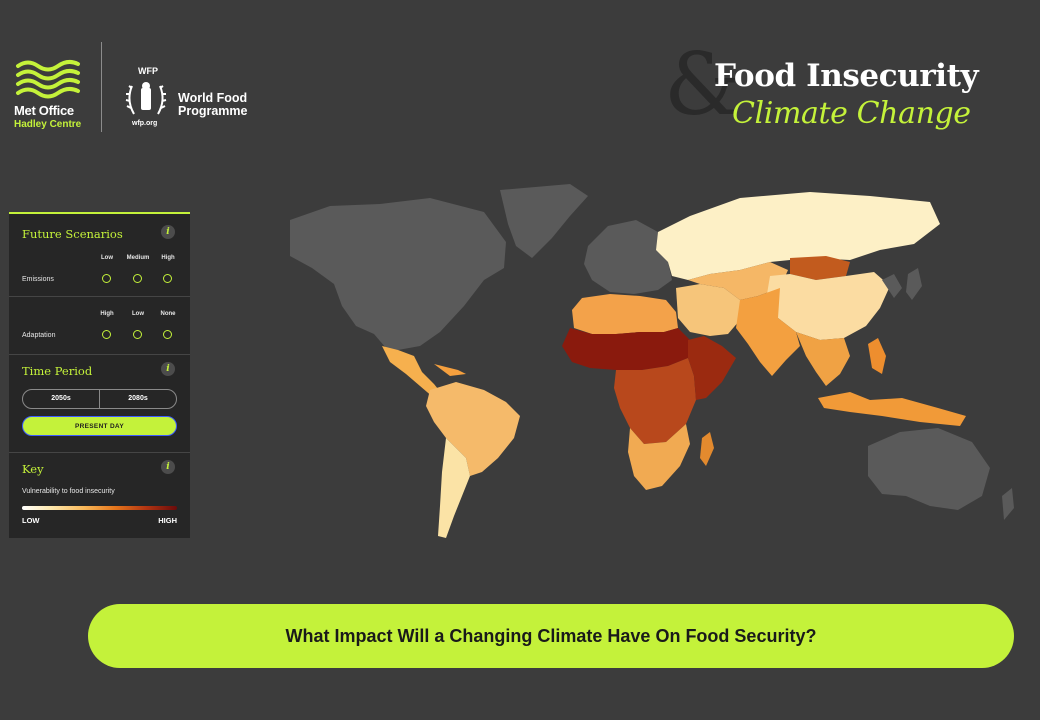  Describe the element at coordinates (702, 85) in the screenshot. I see `title-ampersand: &` at that location.